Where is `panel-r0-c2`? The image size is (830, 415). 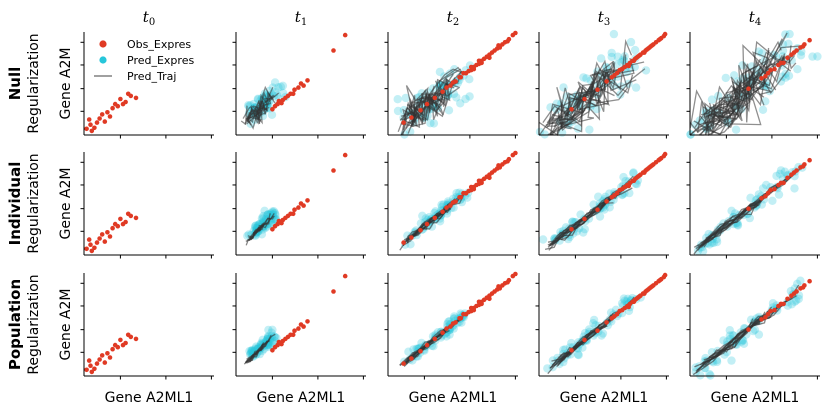 panel-r0-c2 is located at coordinates (451, 84).